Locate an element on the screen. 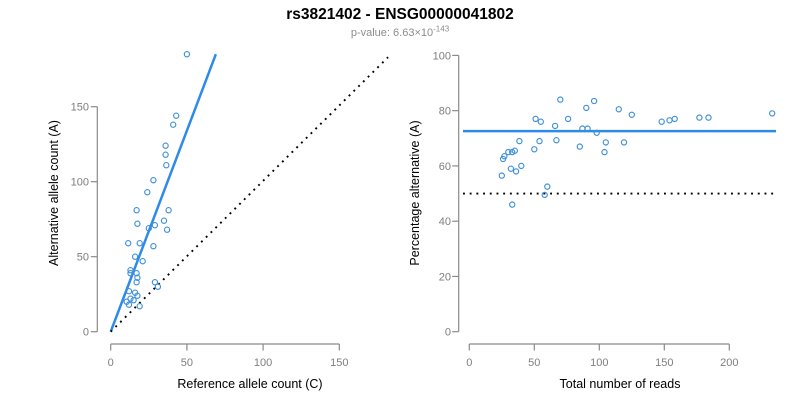 This screenshot has width=800, height=400. y-tick-label: 100 is located at coordinates (80, 183).